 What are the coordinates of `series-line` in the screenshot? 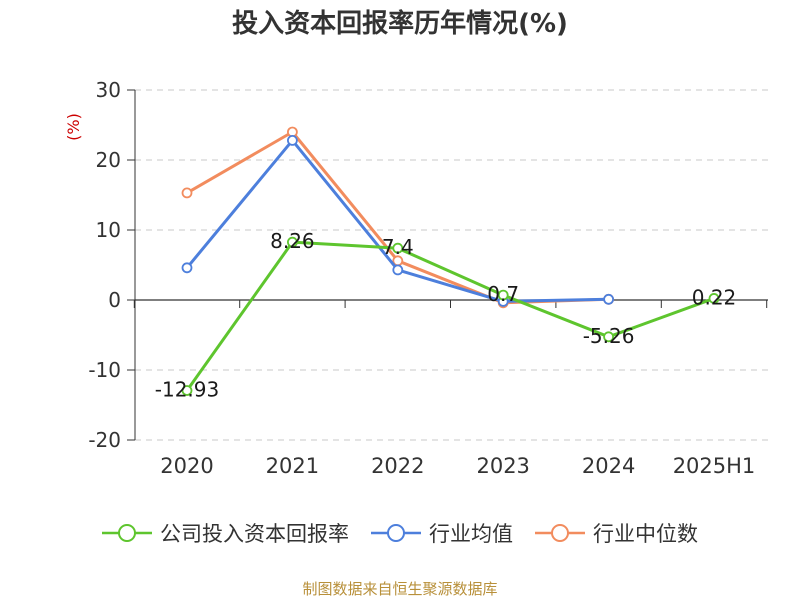 It's located at (397, 220).